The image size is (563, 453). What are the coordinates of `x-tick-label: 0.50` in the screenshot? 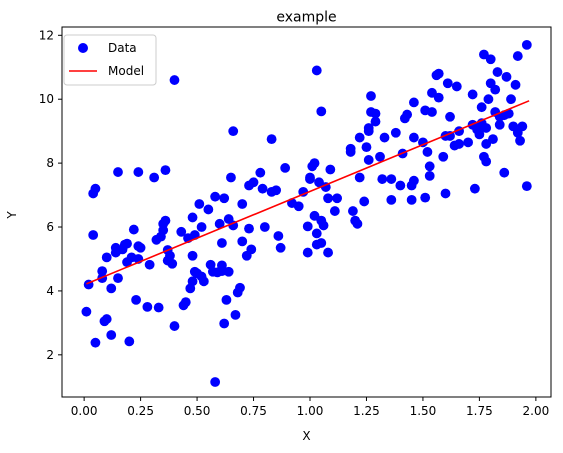 It's located at (197, 411).